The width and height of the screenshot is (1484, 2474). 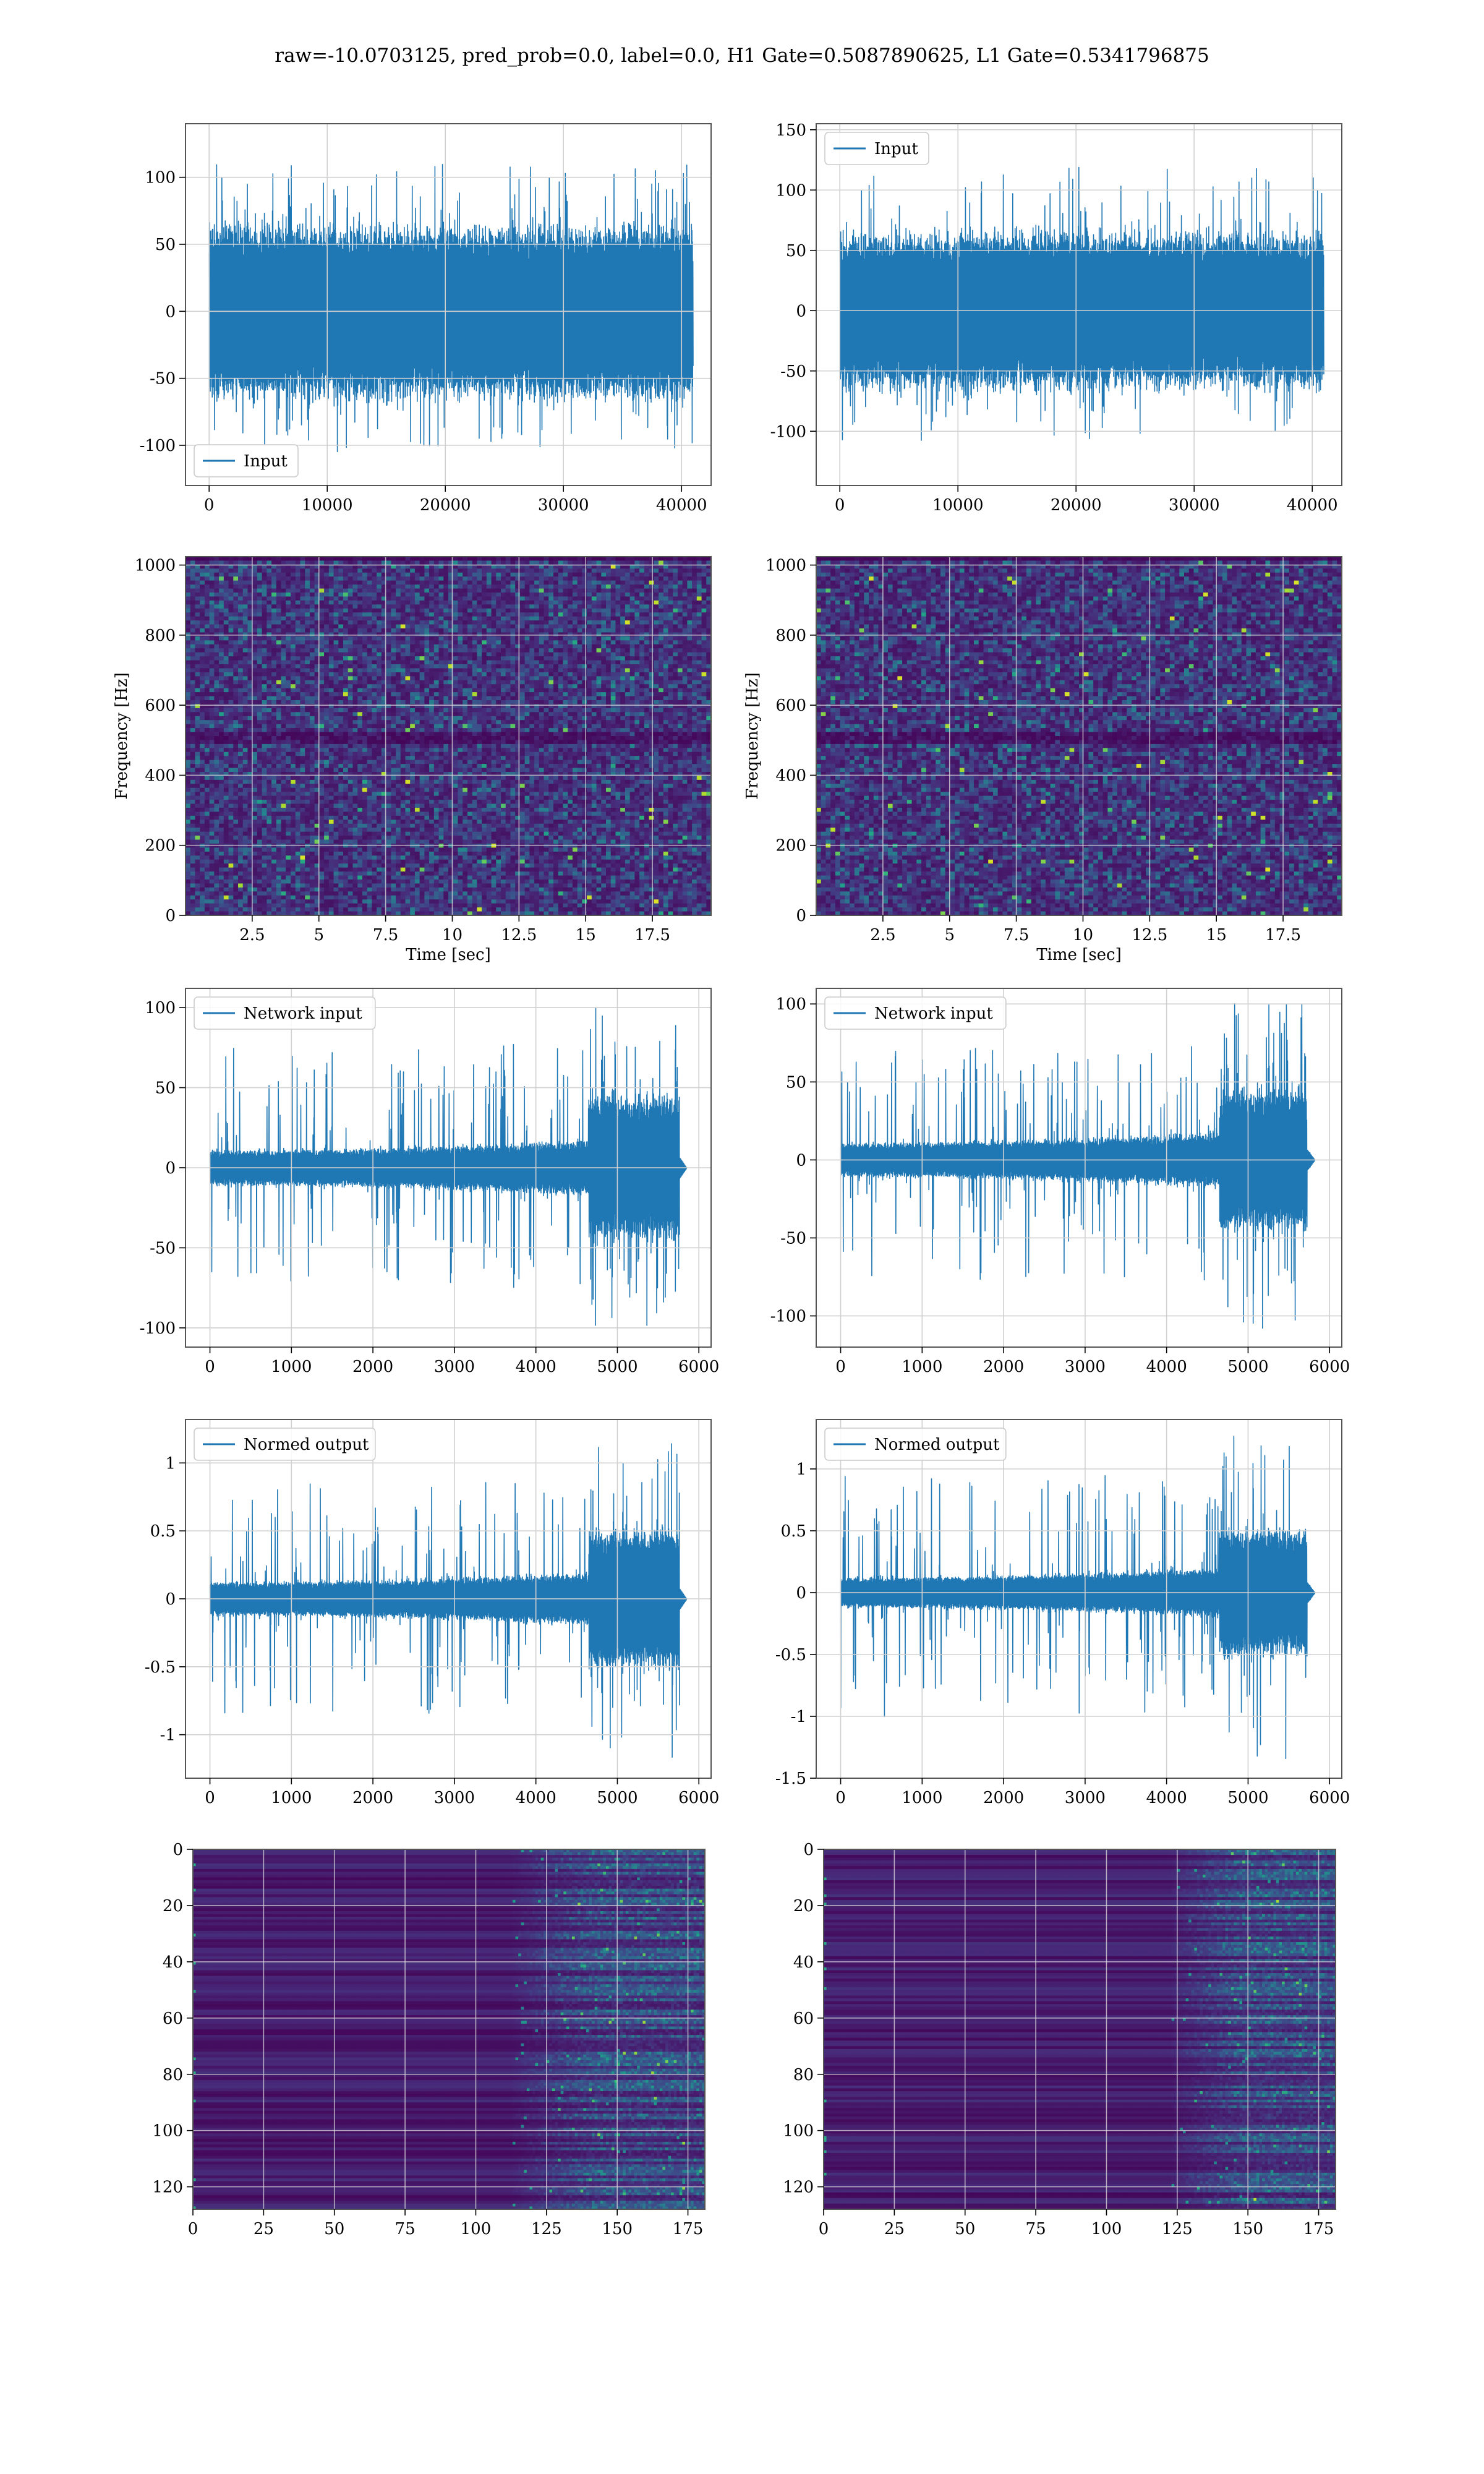 I want to click on y-tick-label: 20, so click(x=173, y=1906).